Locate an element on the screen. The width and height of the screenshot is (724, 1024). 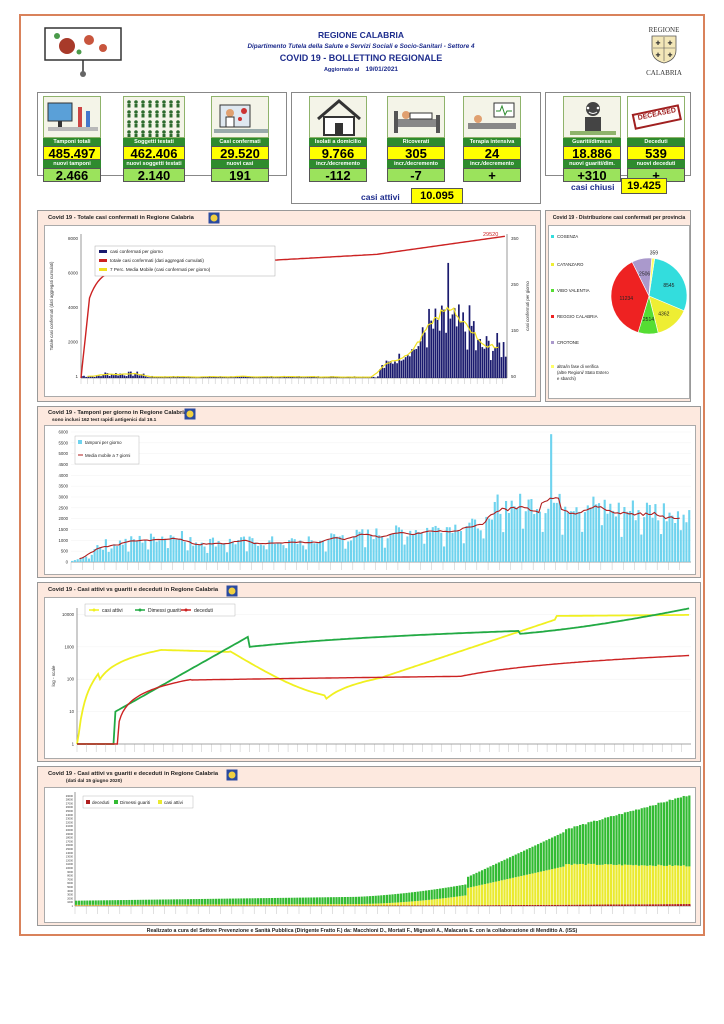
kpi-confermati: Casi confermati 29.520 nuovi casi 191 is located at coordinates (240, 139).